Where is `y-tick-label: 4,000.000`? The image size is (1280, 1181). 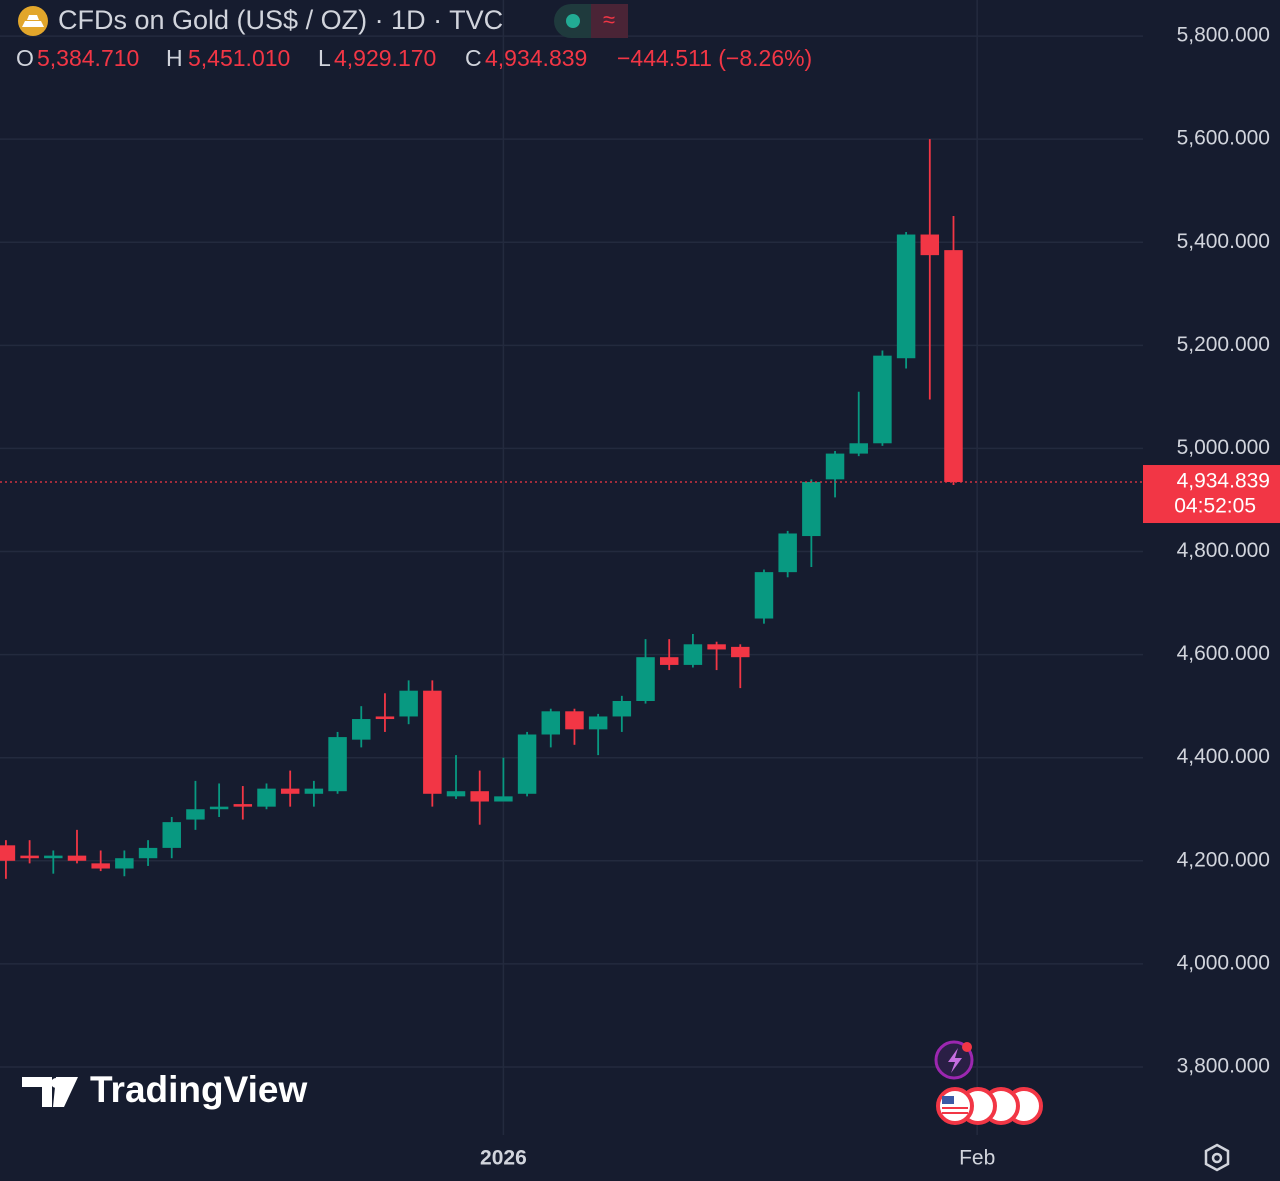 y-tick-label: 4,000.000 is located at coordinates (1223, 962).